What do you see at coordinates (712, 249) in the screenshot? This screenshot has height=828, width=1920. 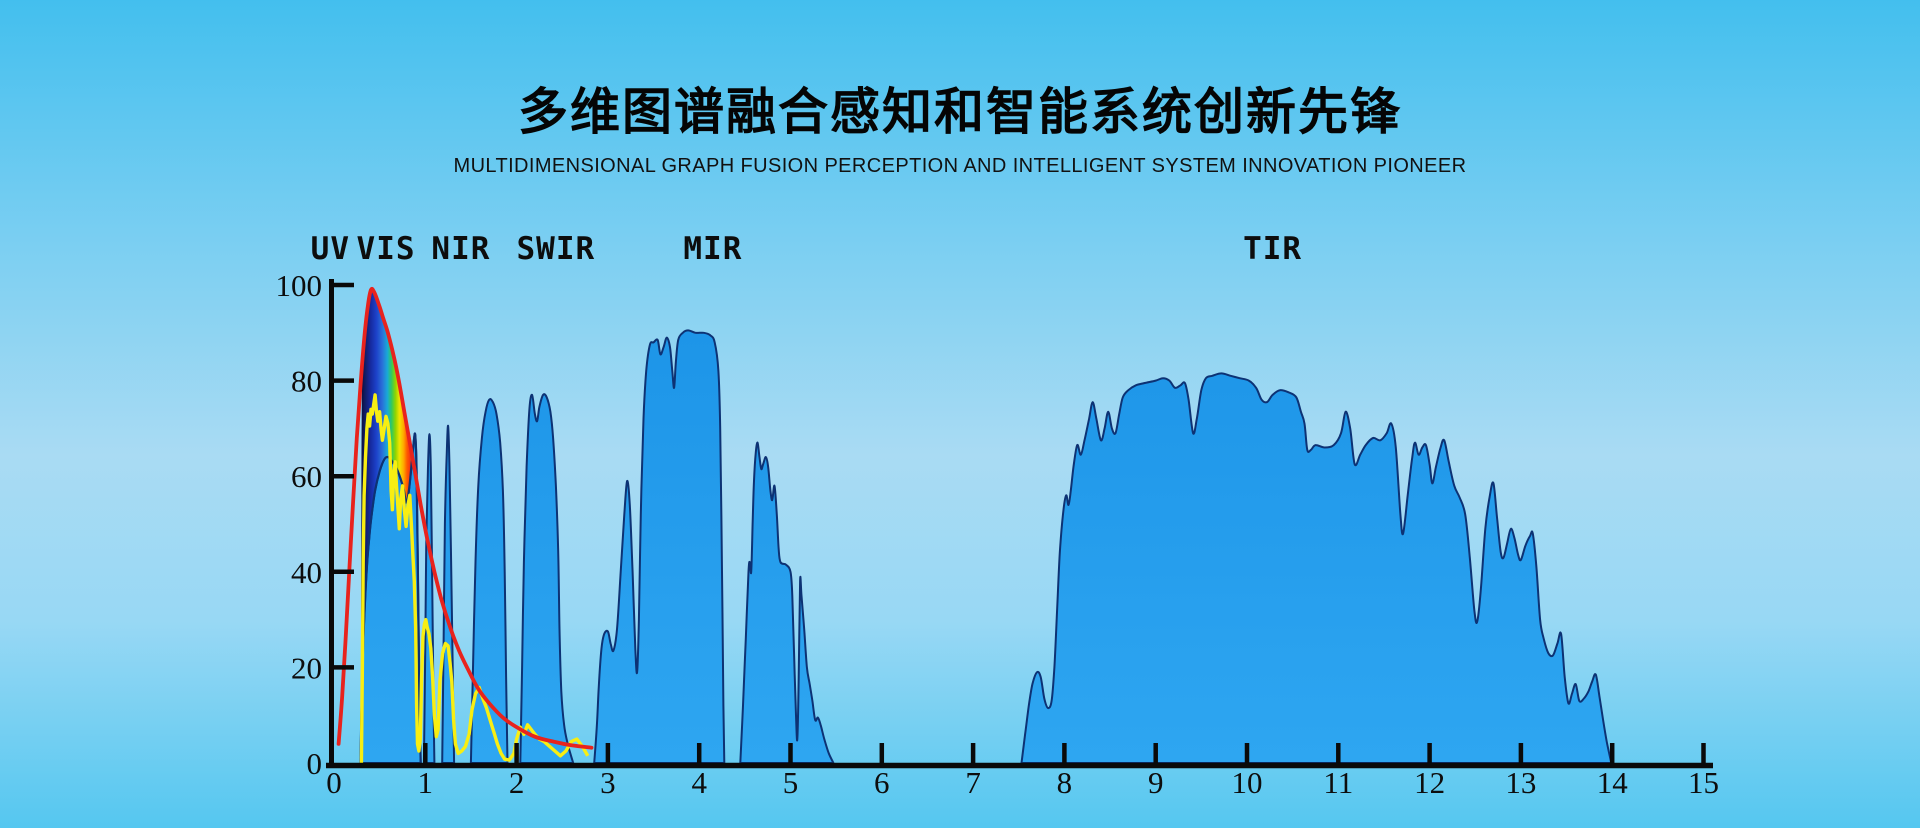 I see `band-label-mir: MIR` at bounding box center [712, 249].